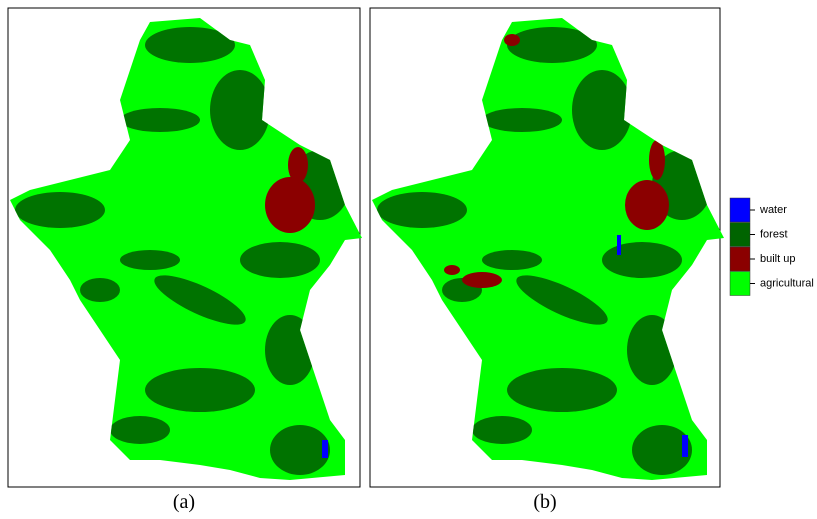 Image resolution: width=817 pixels, height=519 pixels. Describe the element at coordinates (544, 502) in the screenshot. I see `caption: (b)` at that location.